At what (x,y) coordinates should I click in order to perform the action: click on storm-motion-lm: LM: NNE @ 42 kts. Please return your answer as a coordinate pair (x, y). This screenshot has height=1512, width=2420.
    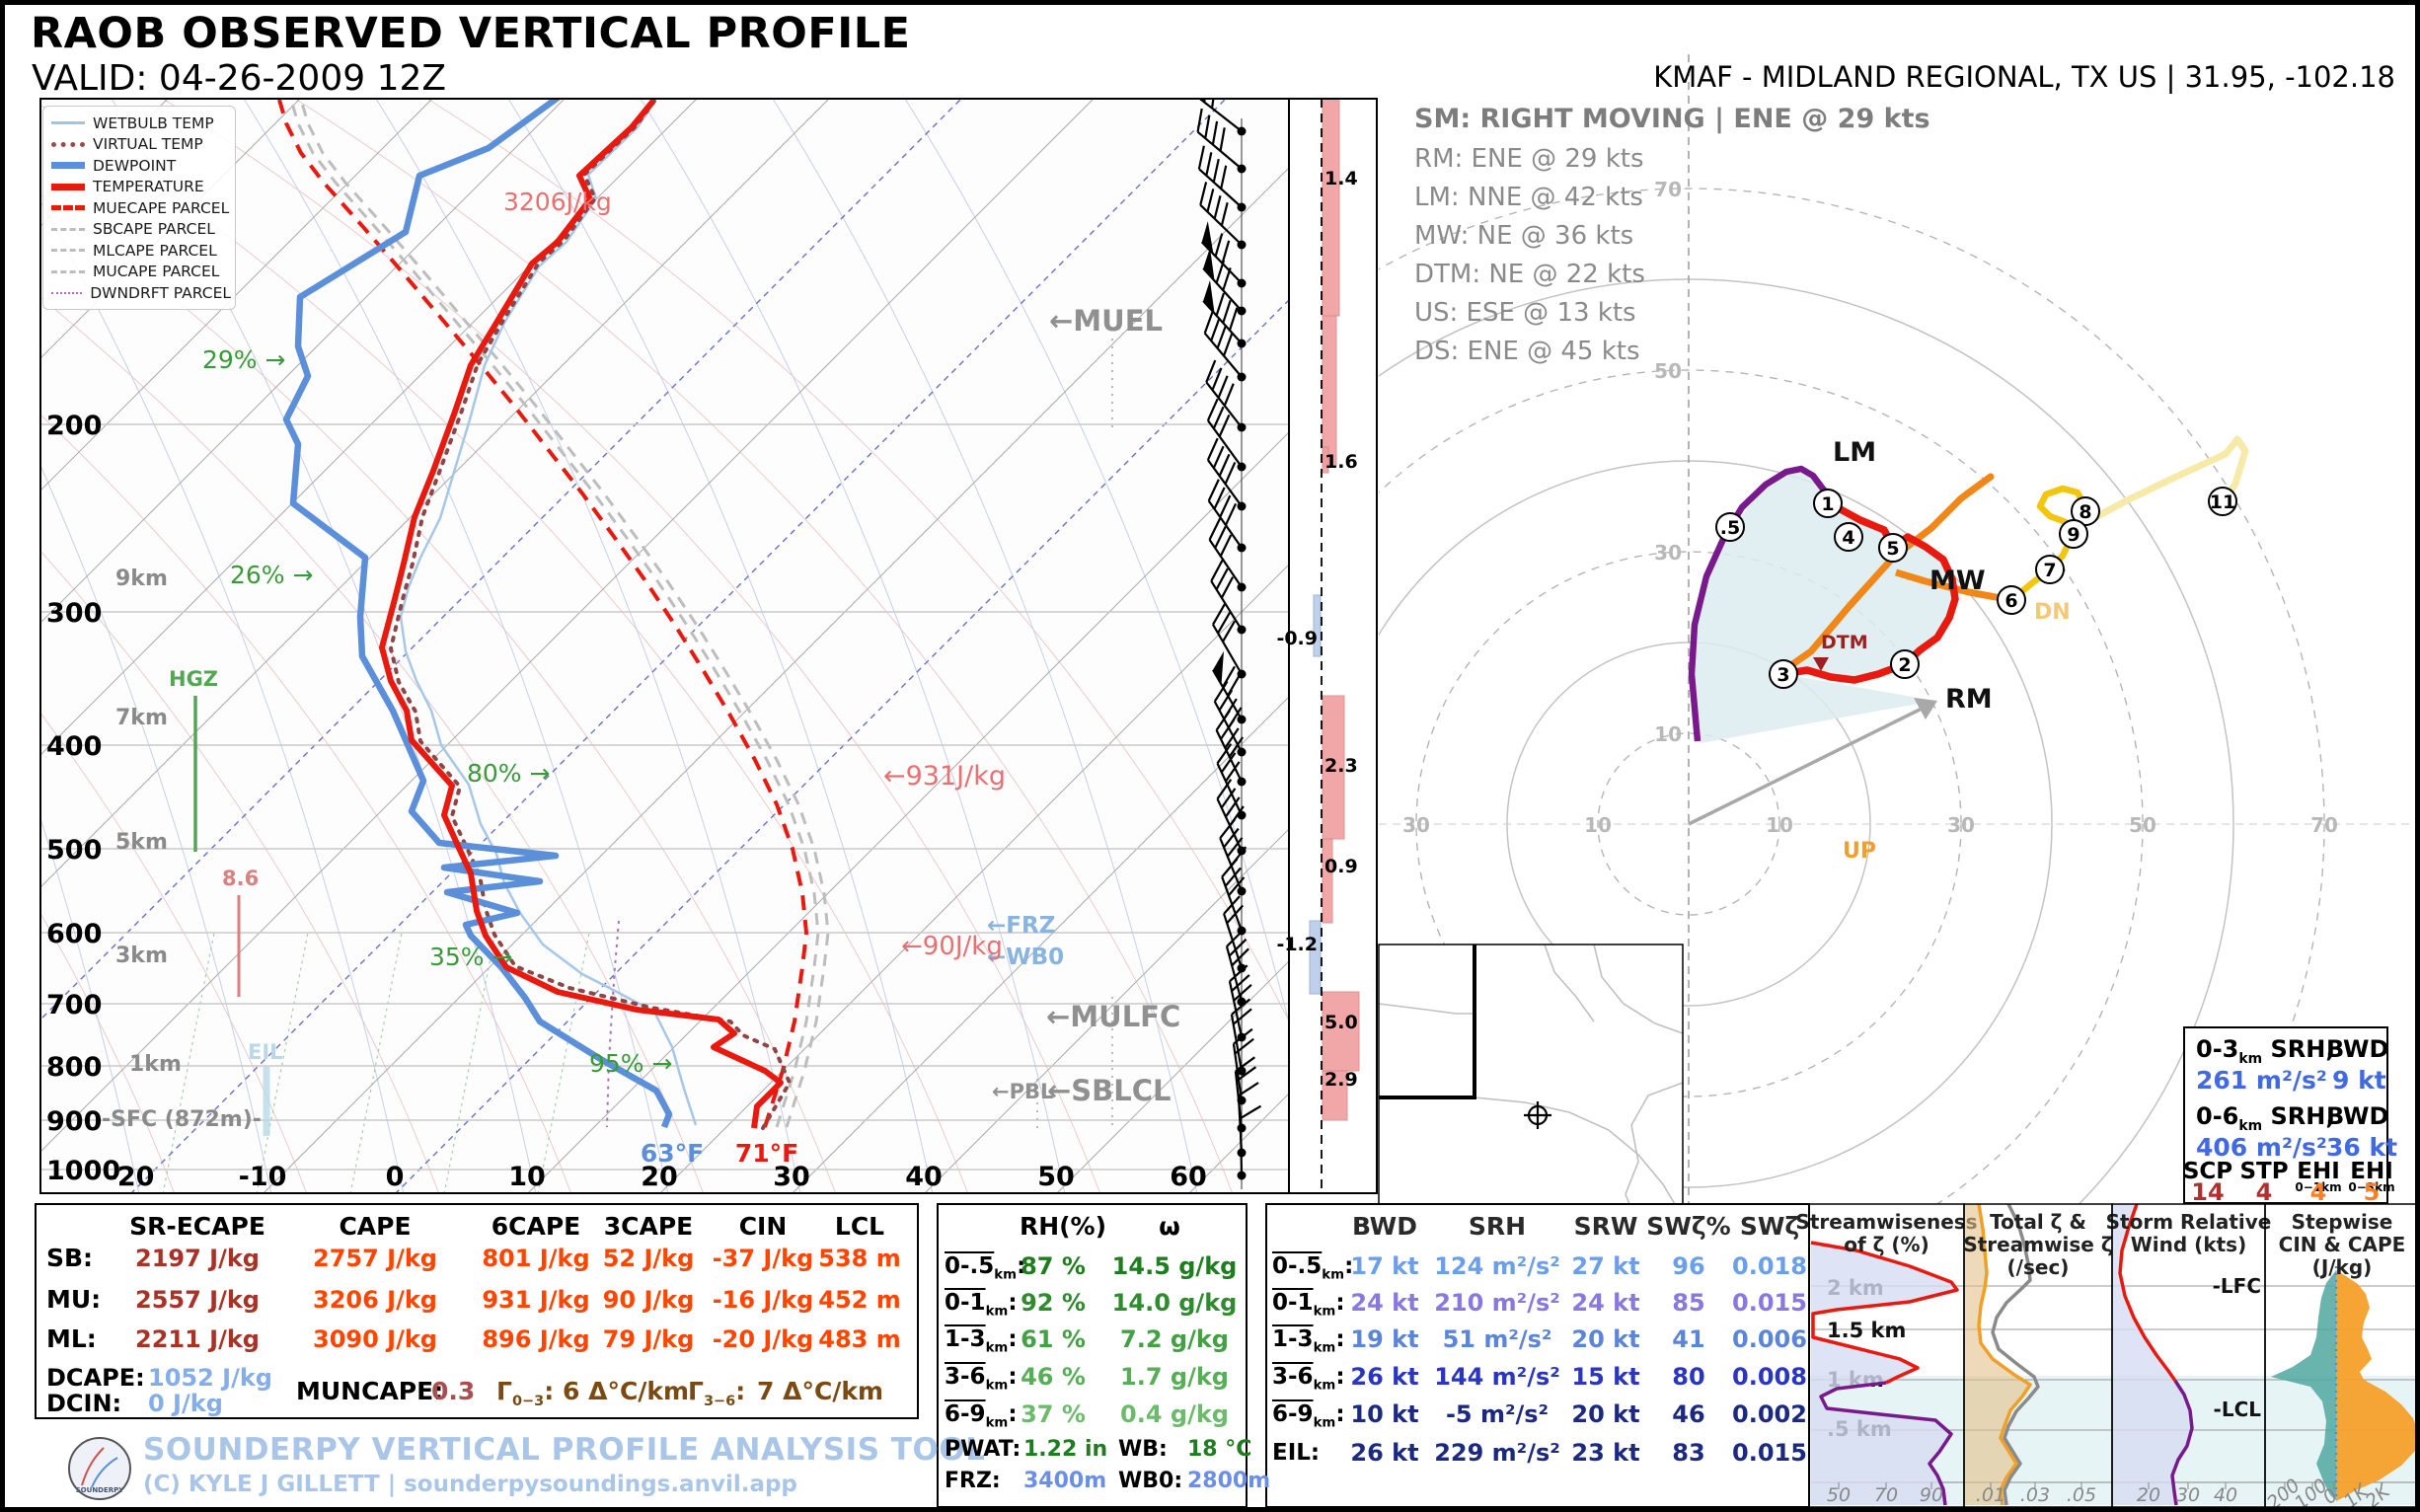
    Looking at the image, I should click on (1528, 198).